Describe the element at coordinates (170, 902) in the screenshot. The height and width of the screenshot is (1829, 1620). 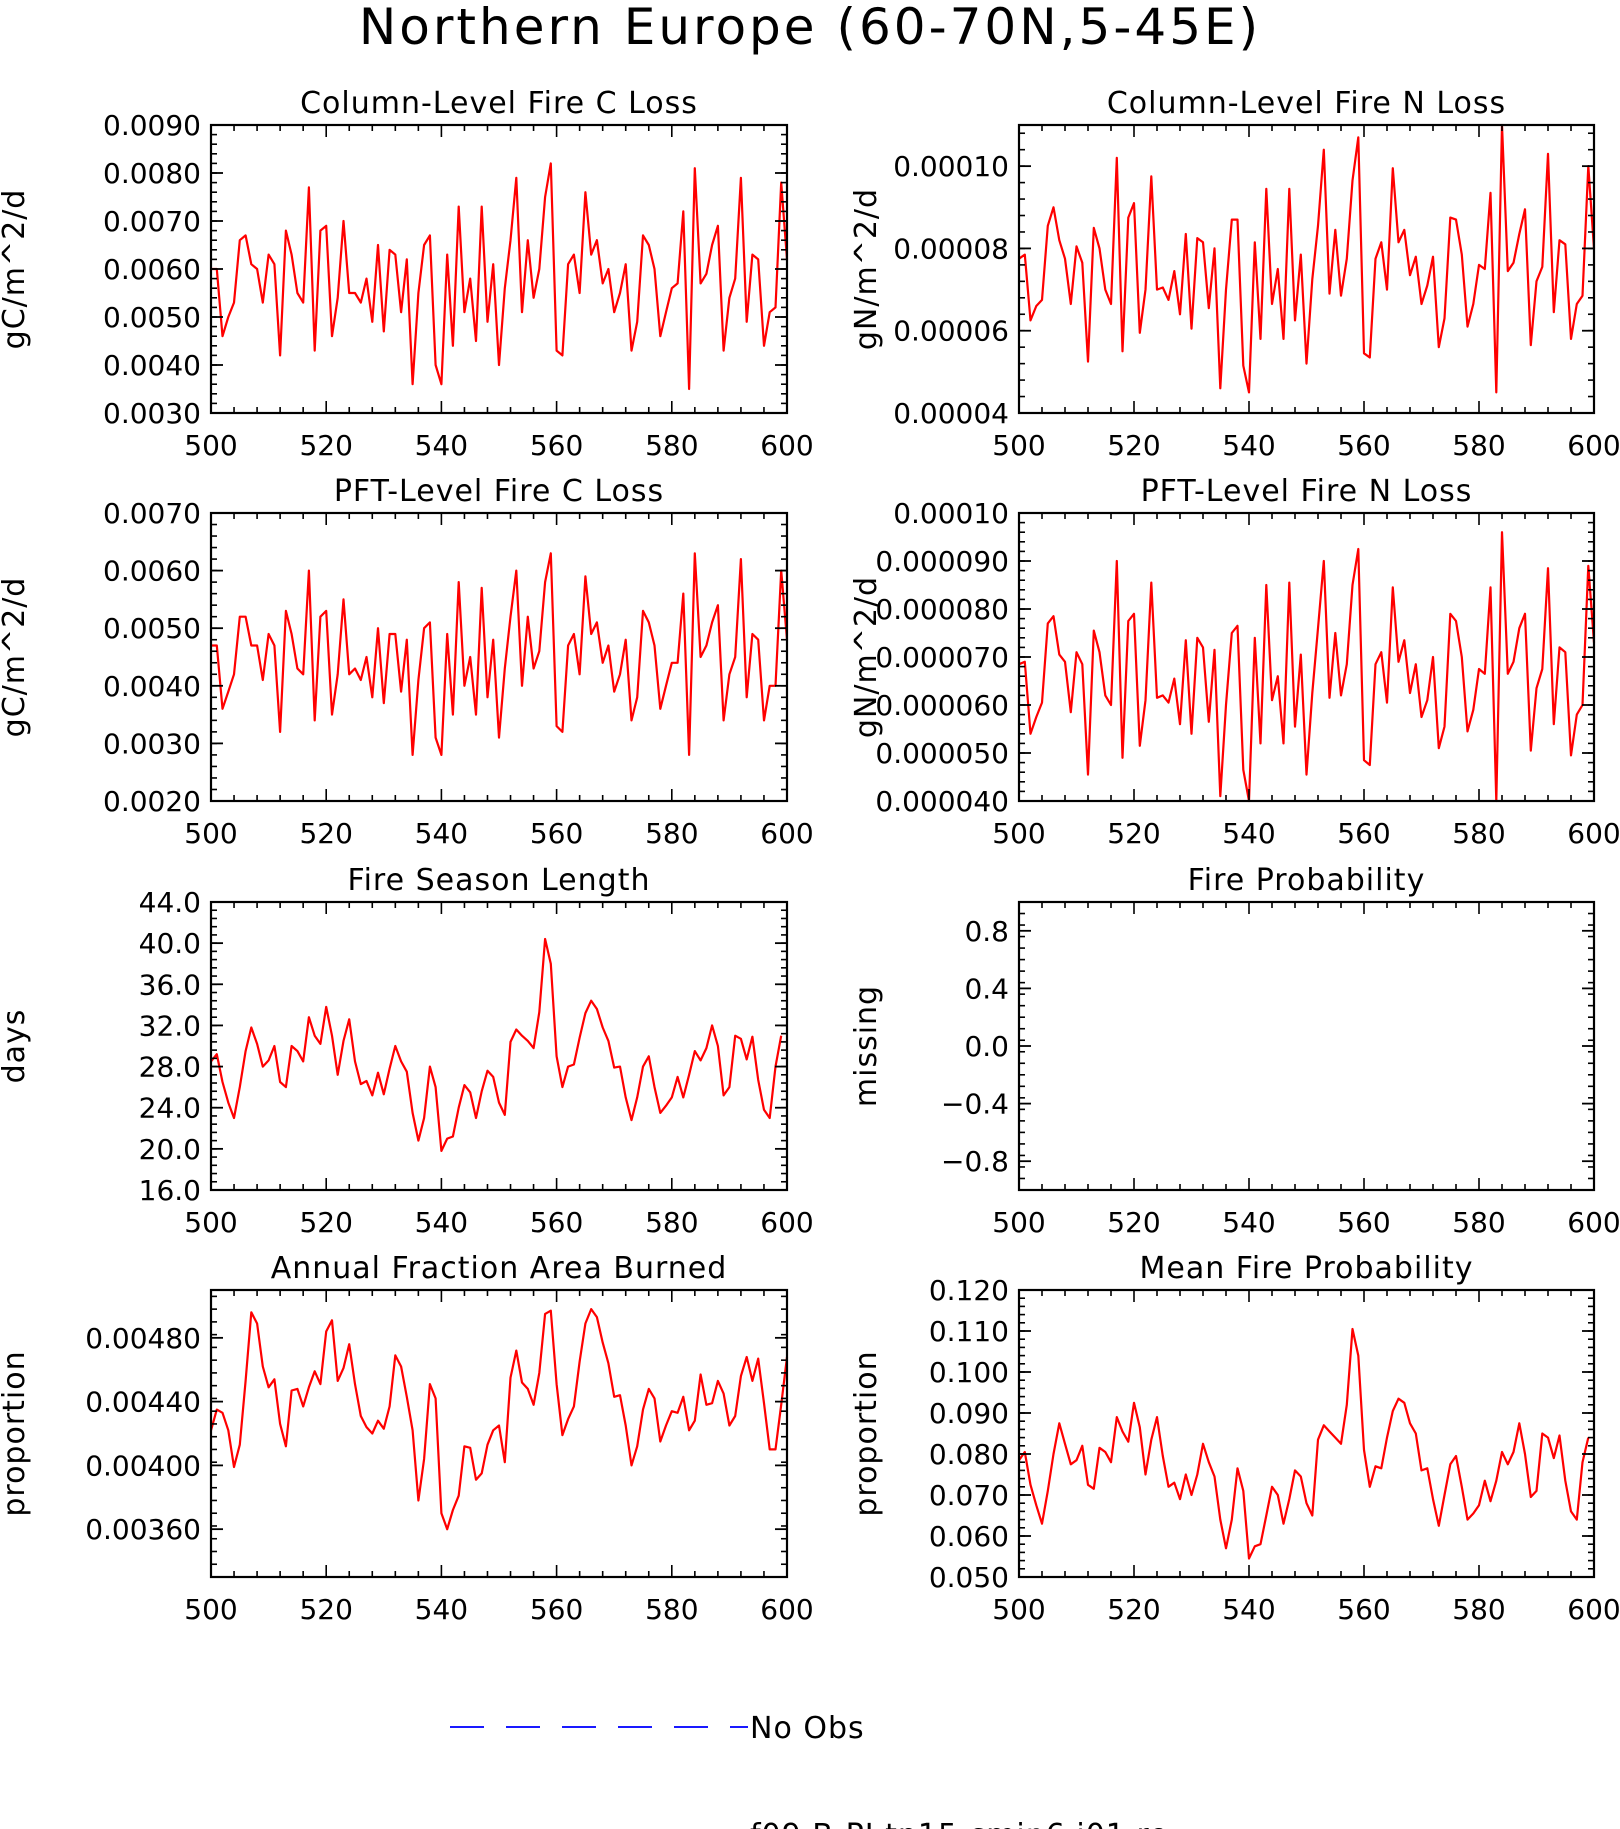
I see `y-tick-label: 44.0` at that location.